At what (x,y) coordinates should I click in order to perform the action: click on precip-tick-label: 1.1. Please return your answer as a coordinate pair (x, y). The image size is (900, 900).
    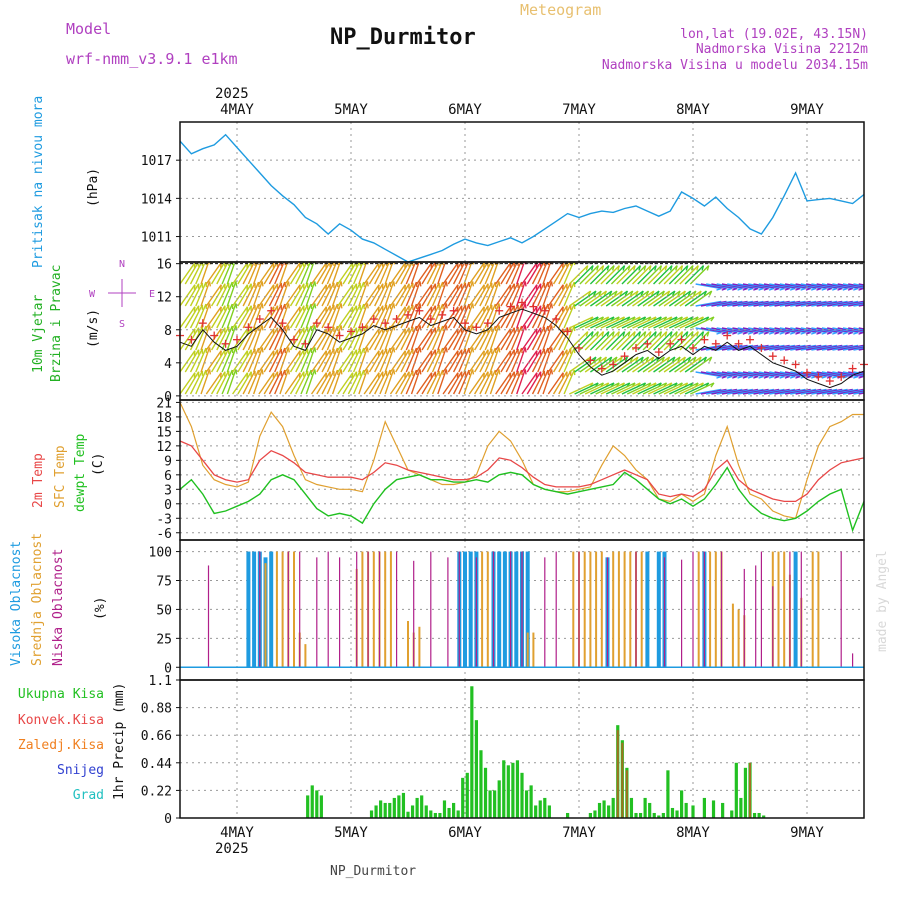
    Looking at the image, I should click on (160, 681).